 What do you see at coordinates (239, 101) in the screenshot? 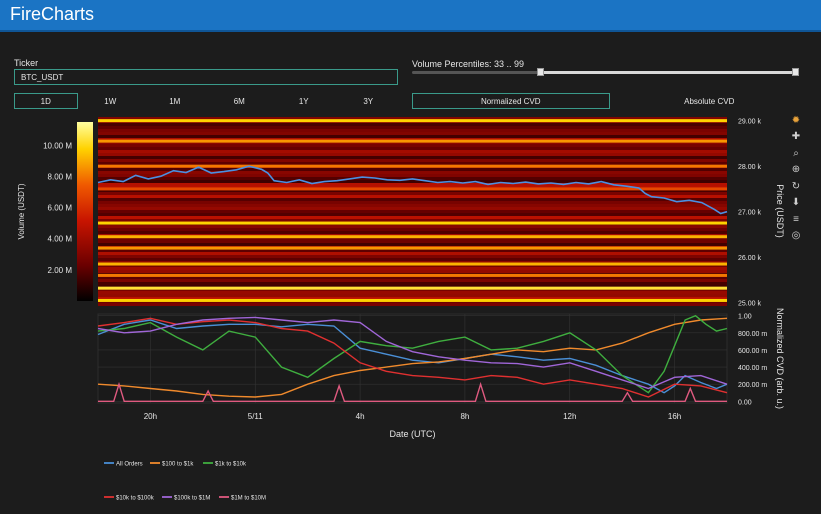
I see `timeframe-button-6m: 6M` at bounding box center [239, 101].